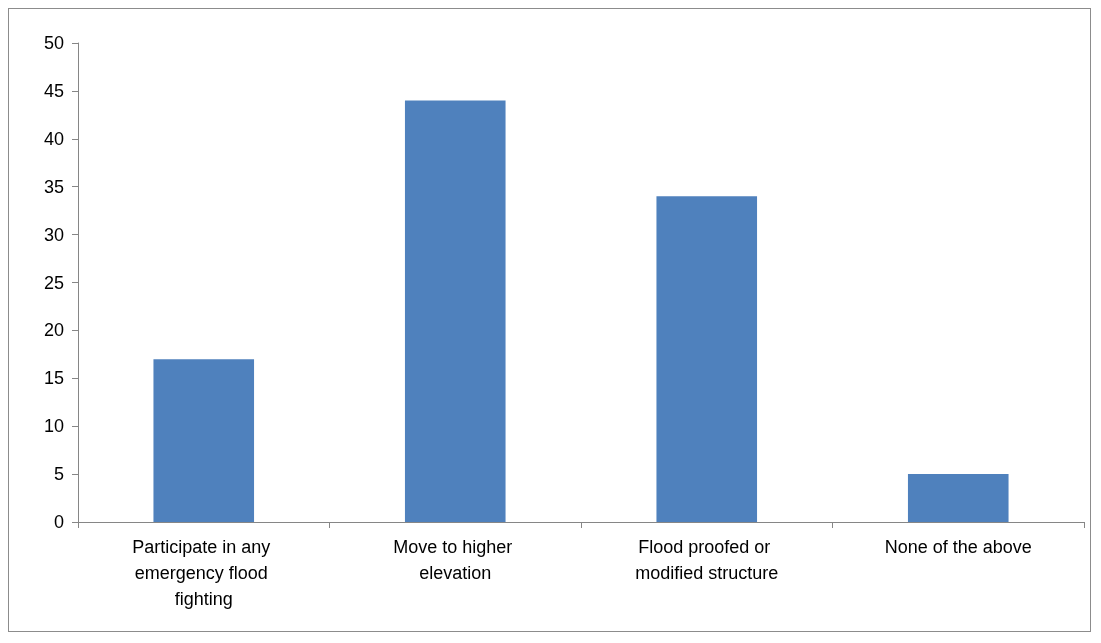  Describe the element at coordinates (53, 234) in the screenshot. I see `y-tick-label: 30` at that location.